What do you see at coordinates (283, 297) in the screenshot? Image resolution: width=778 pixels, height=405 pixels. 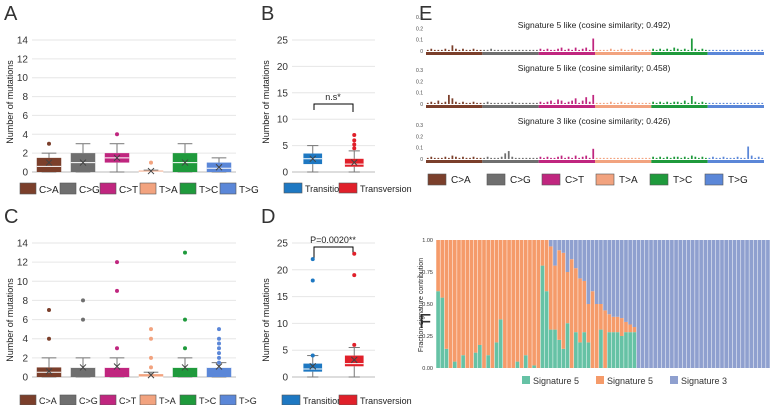 I see `panel-d-ytick-label: 15` at bounding box center [283, 297].